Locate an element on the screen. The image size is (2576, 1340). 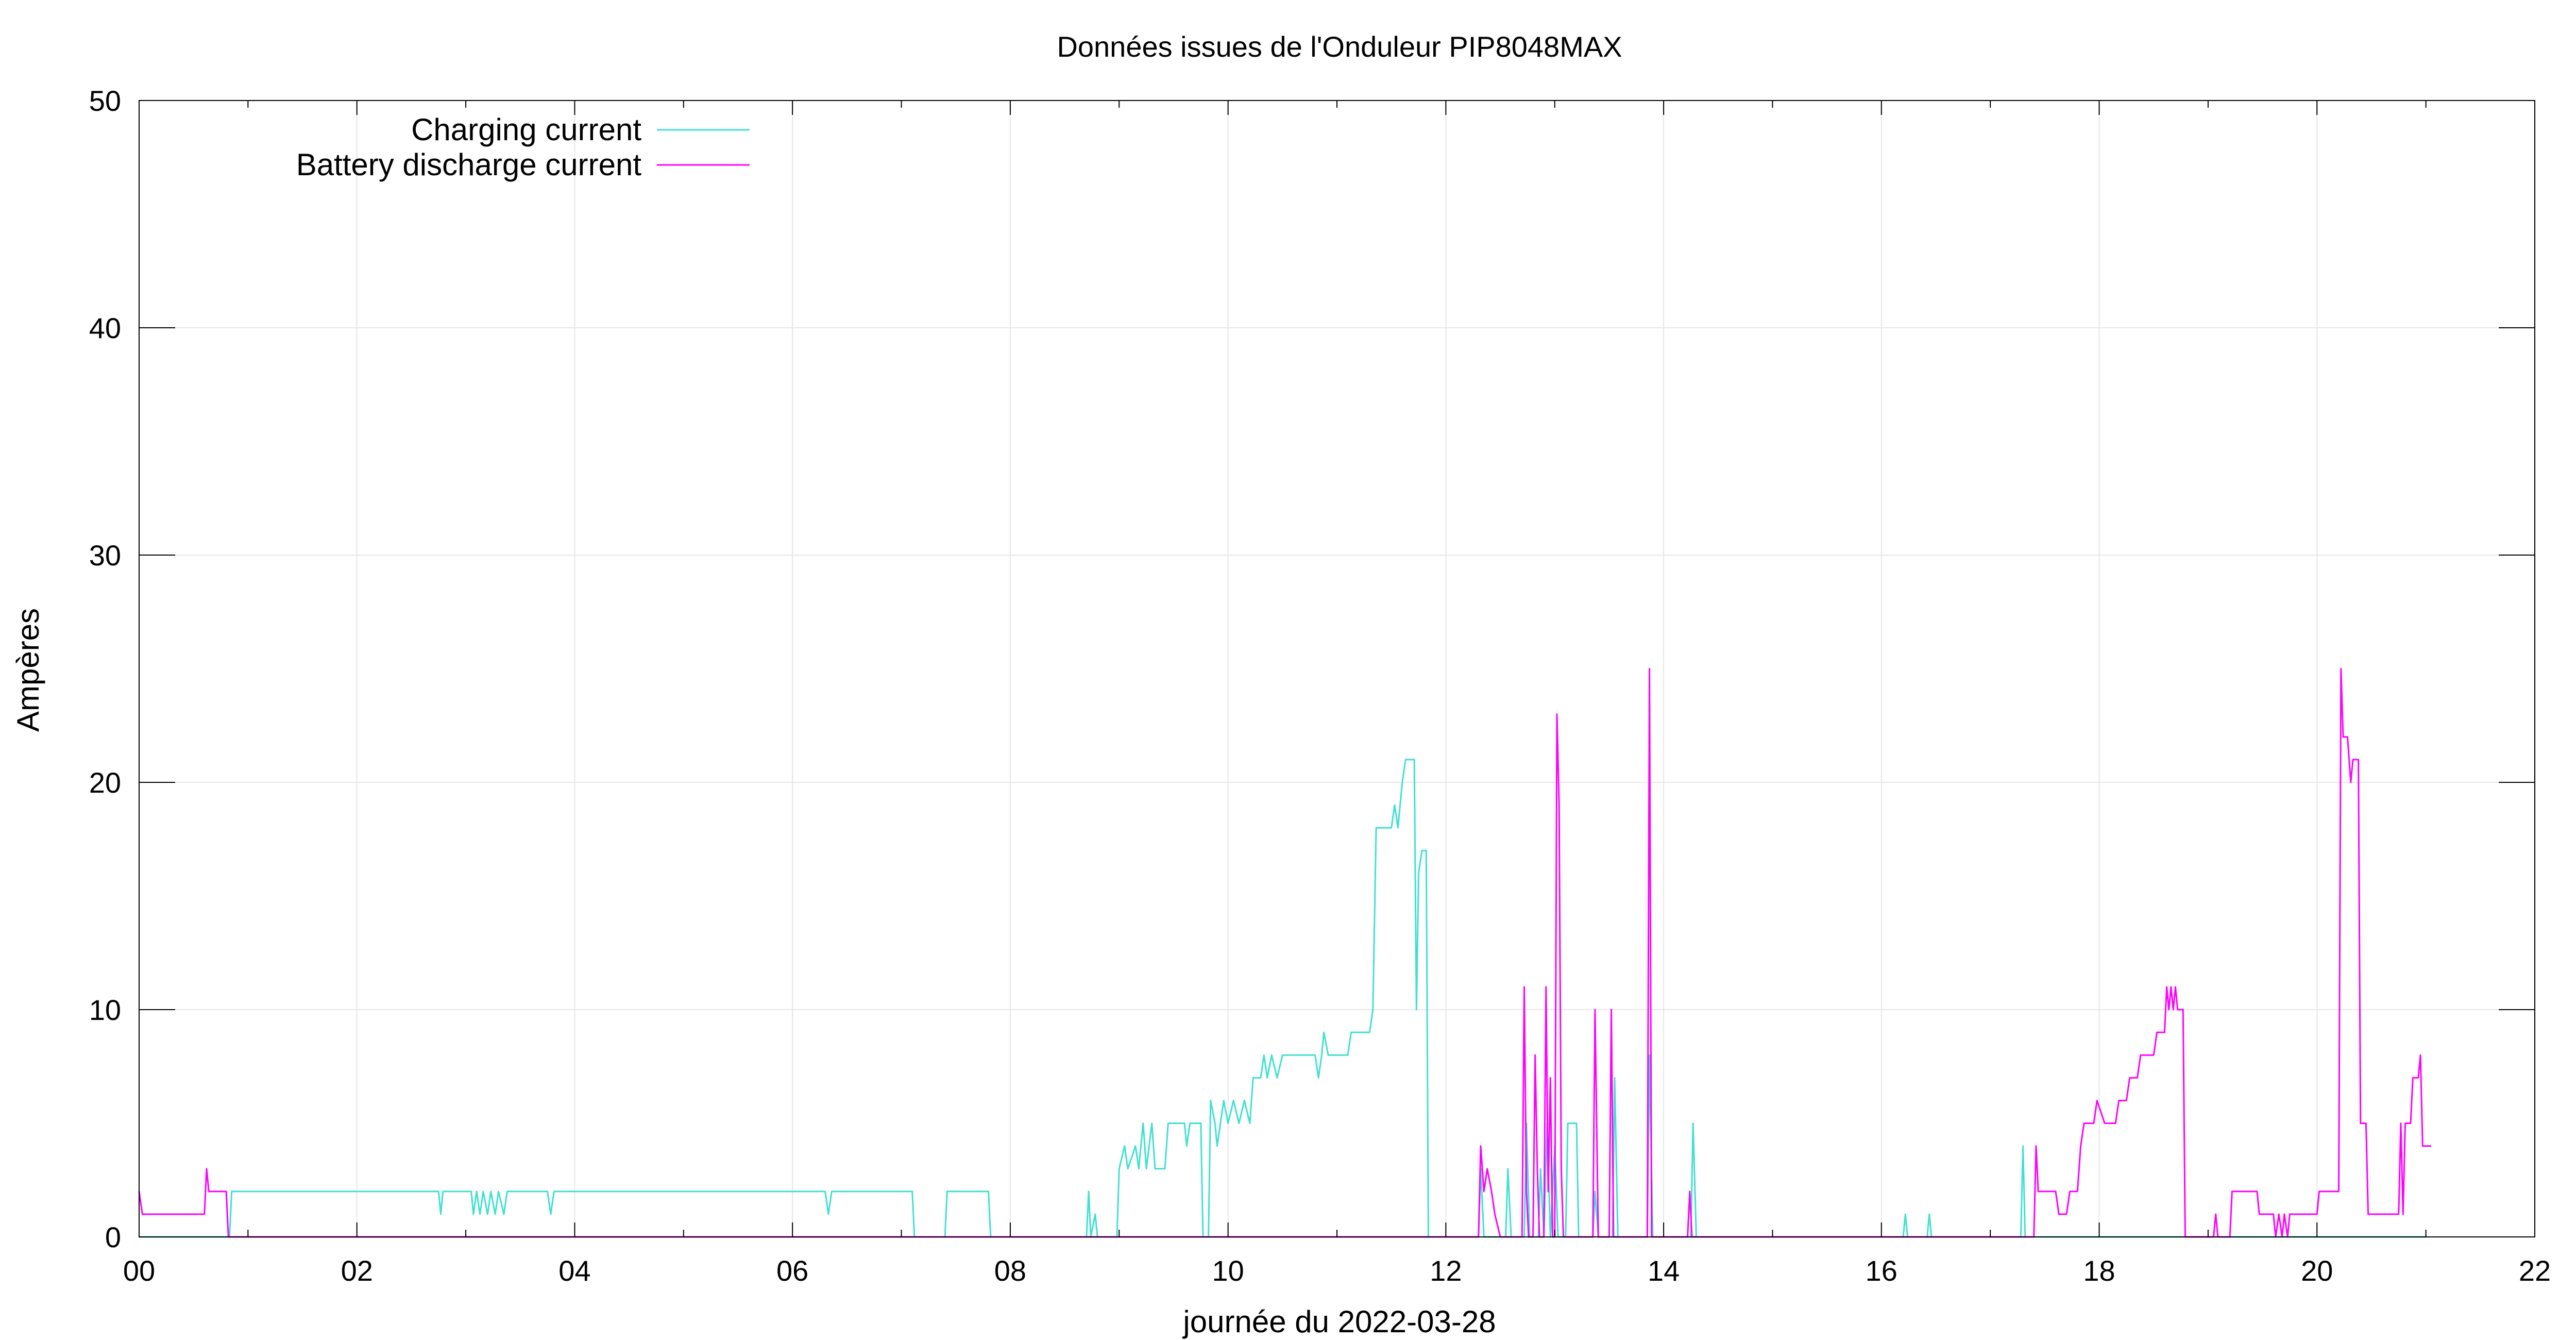
x-tick-label: 12 is located at coordinates (1446, 1270).